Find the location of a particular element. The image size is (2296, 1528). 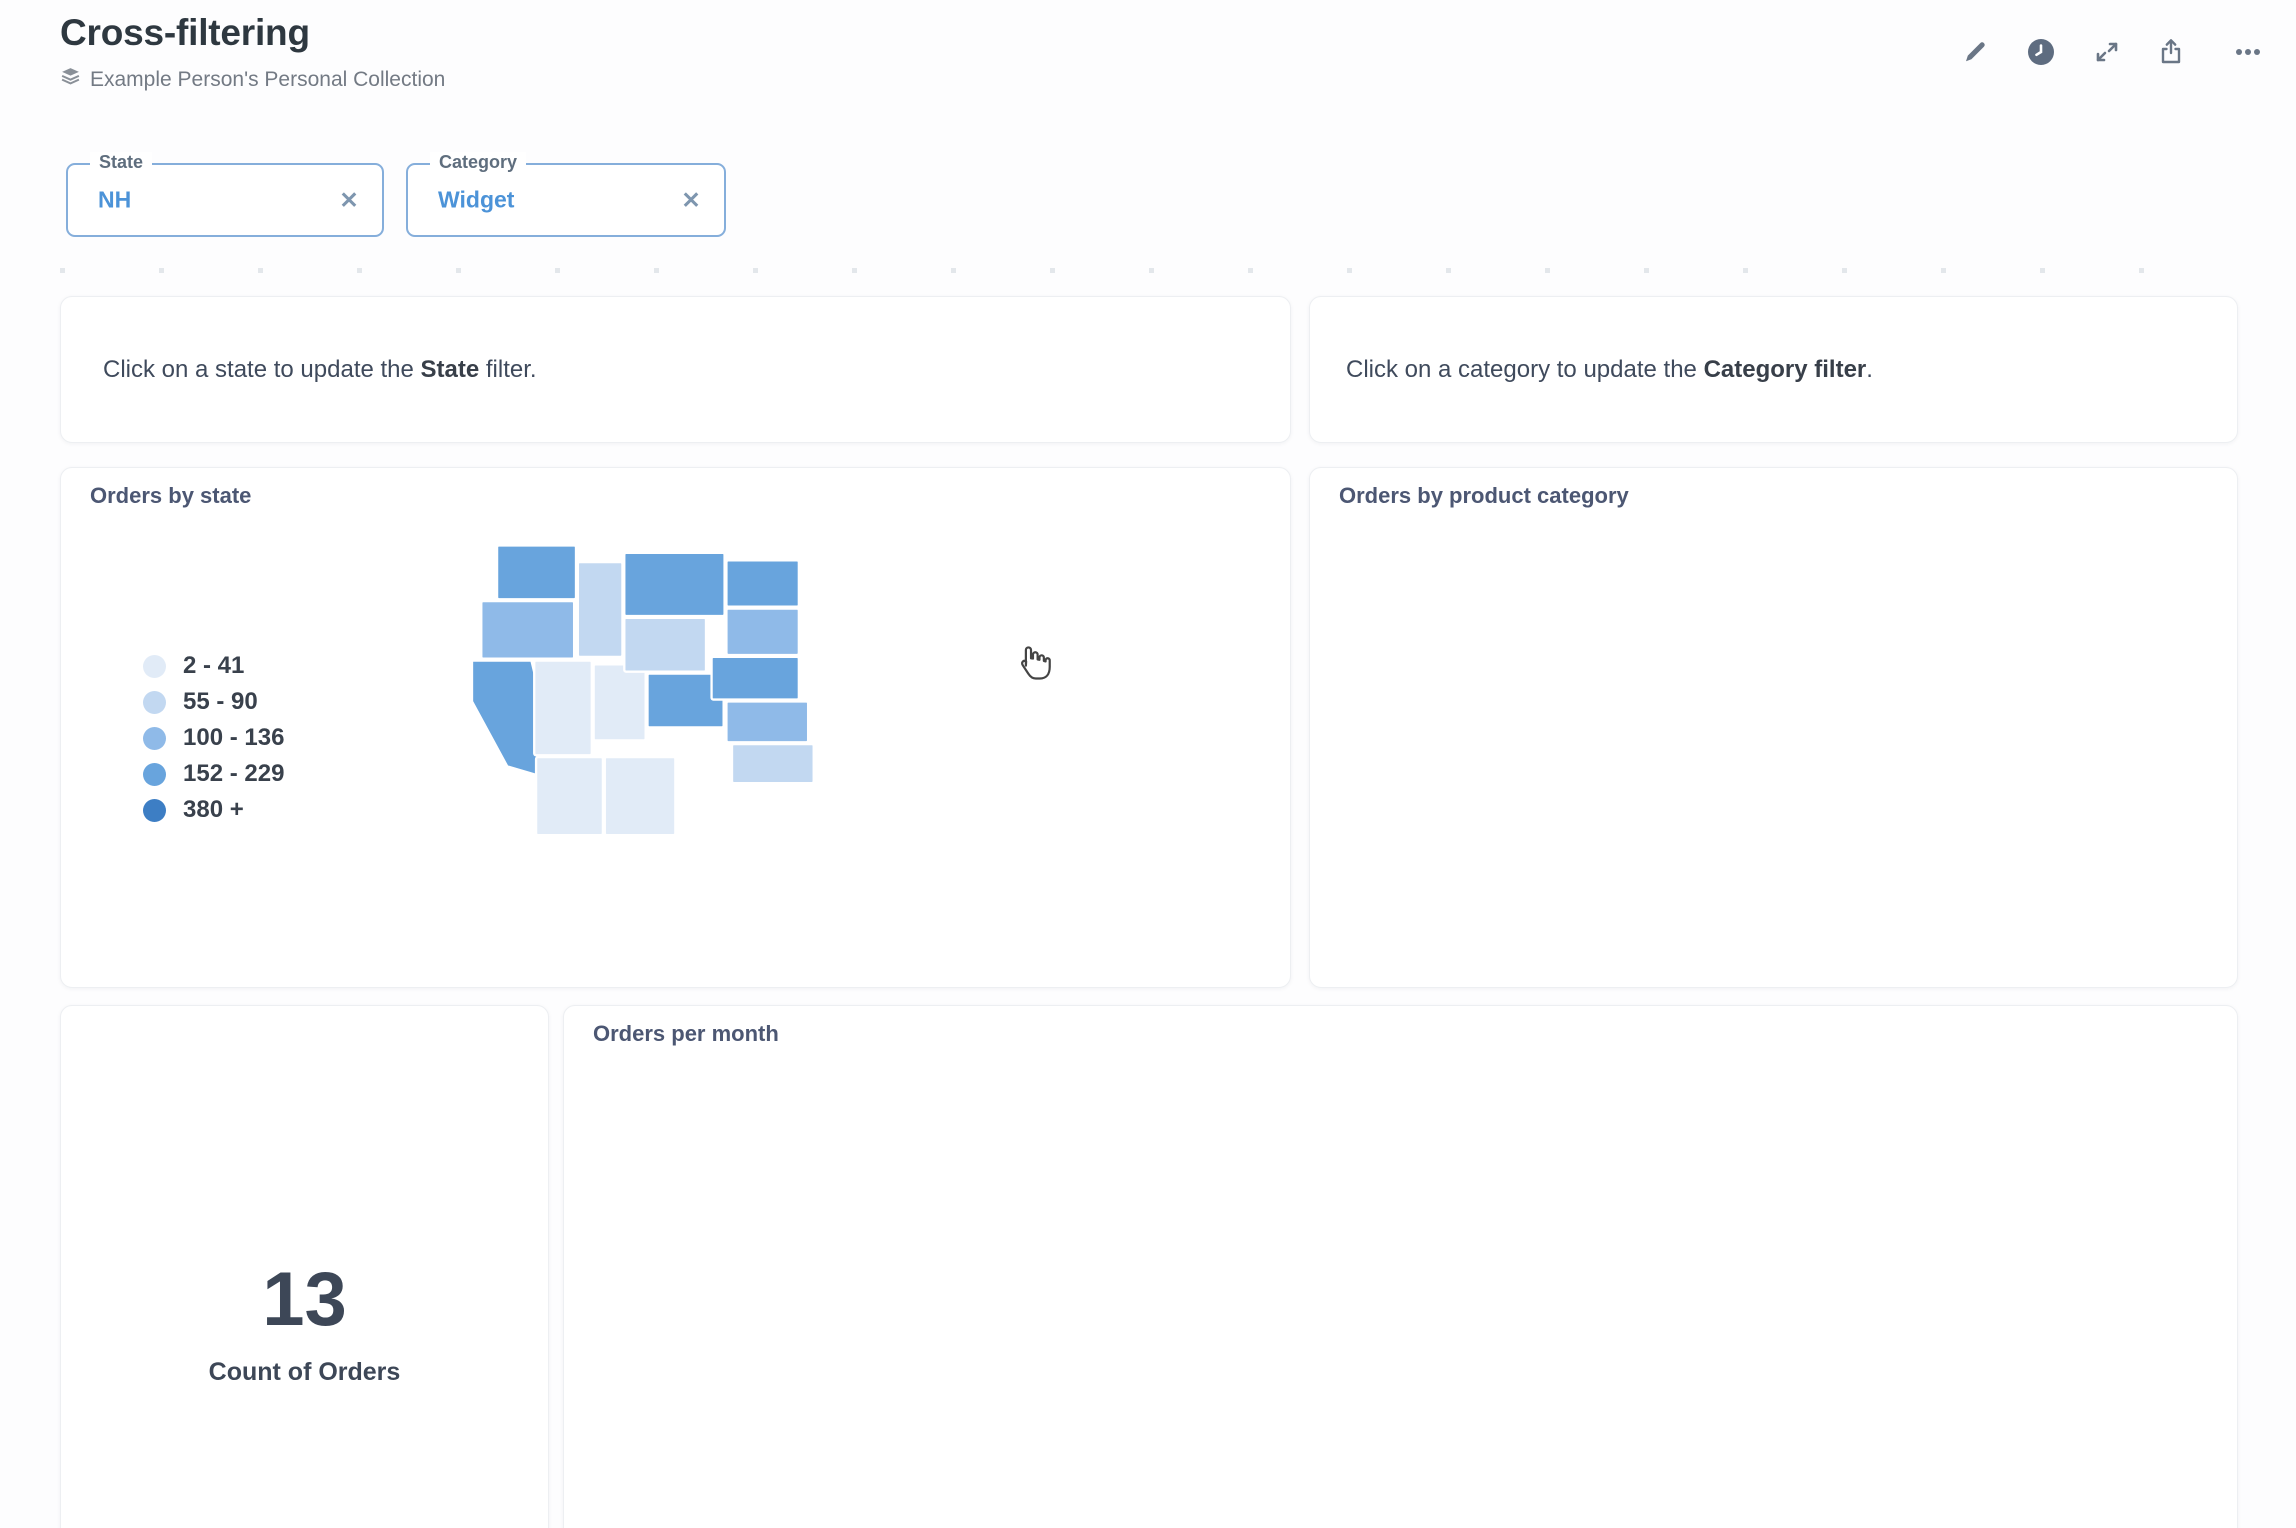

state-mt is located at coordinates (674, 584).